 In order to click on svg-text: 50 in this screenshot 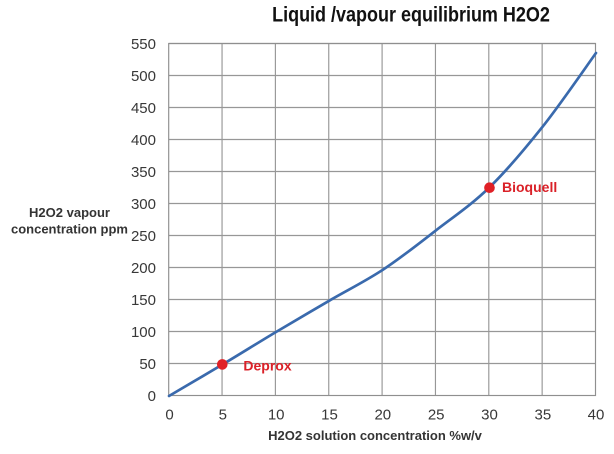, I will do `click(147, 364)`.